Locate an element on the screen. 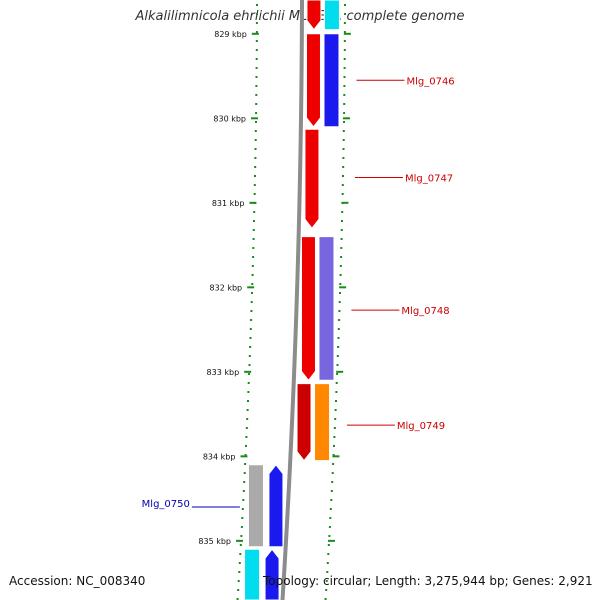  genome-backbone is located at coordinates (292, 300).